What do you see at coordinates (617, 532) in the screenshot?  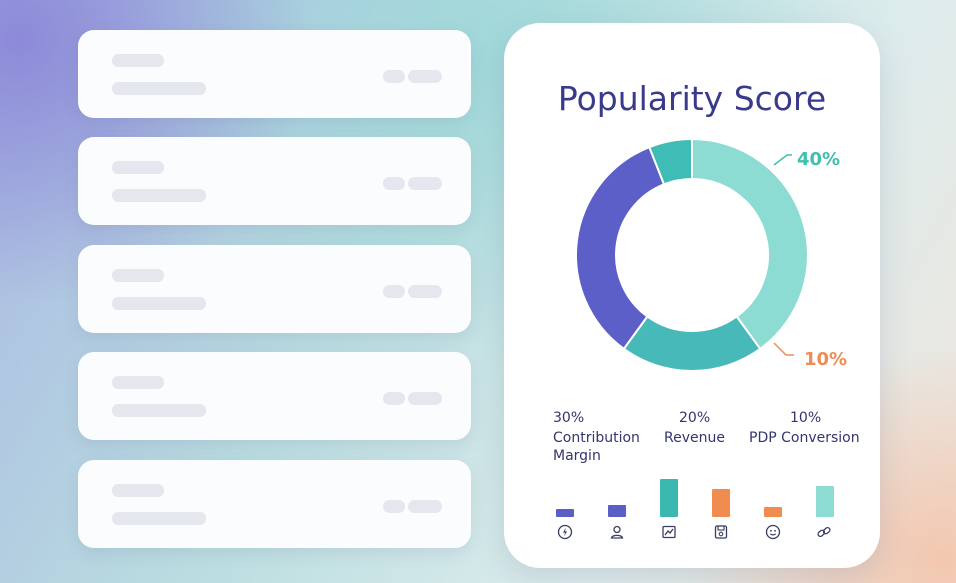 I see `user-icon` at bounding box center [617, 532].